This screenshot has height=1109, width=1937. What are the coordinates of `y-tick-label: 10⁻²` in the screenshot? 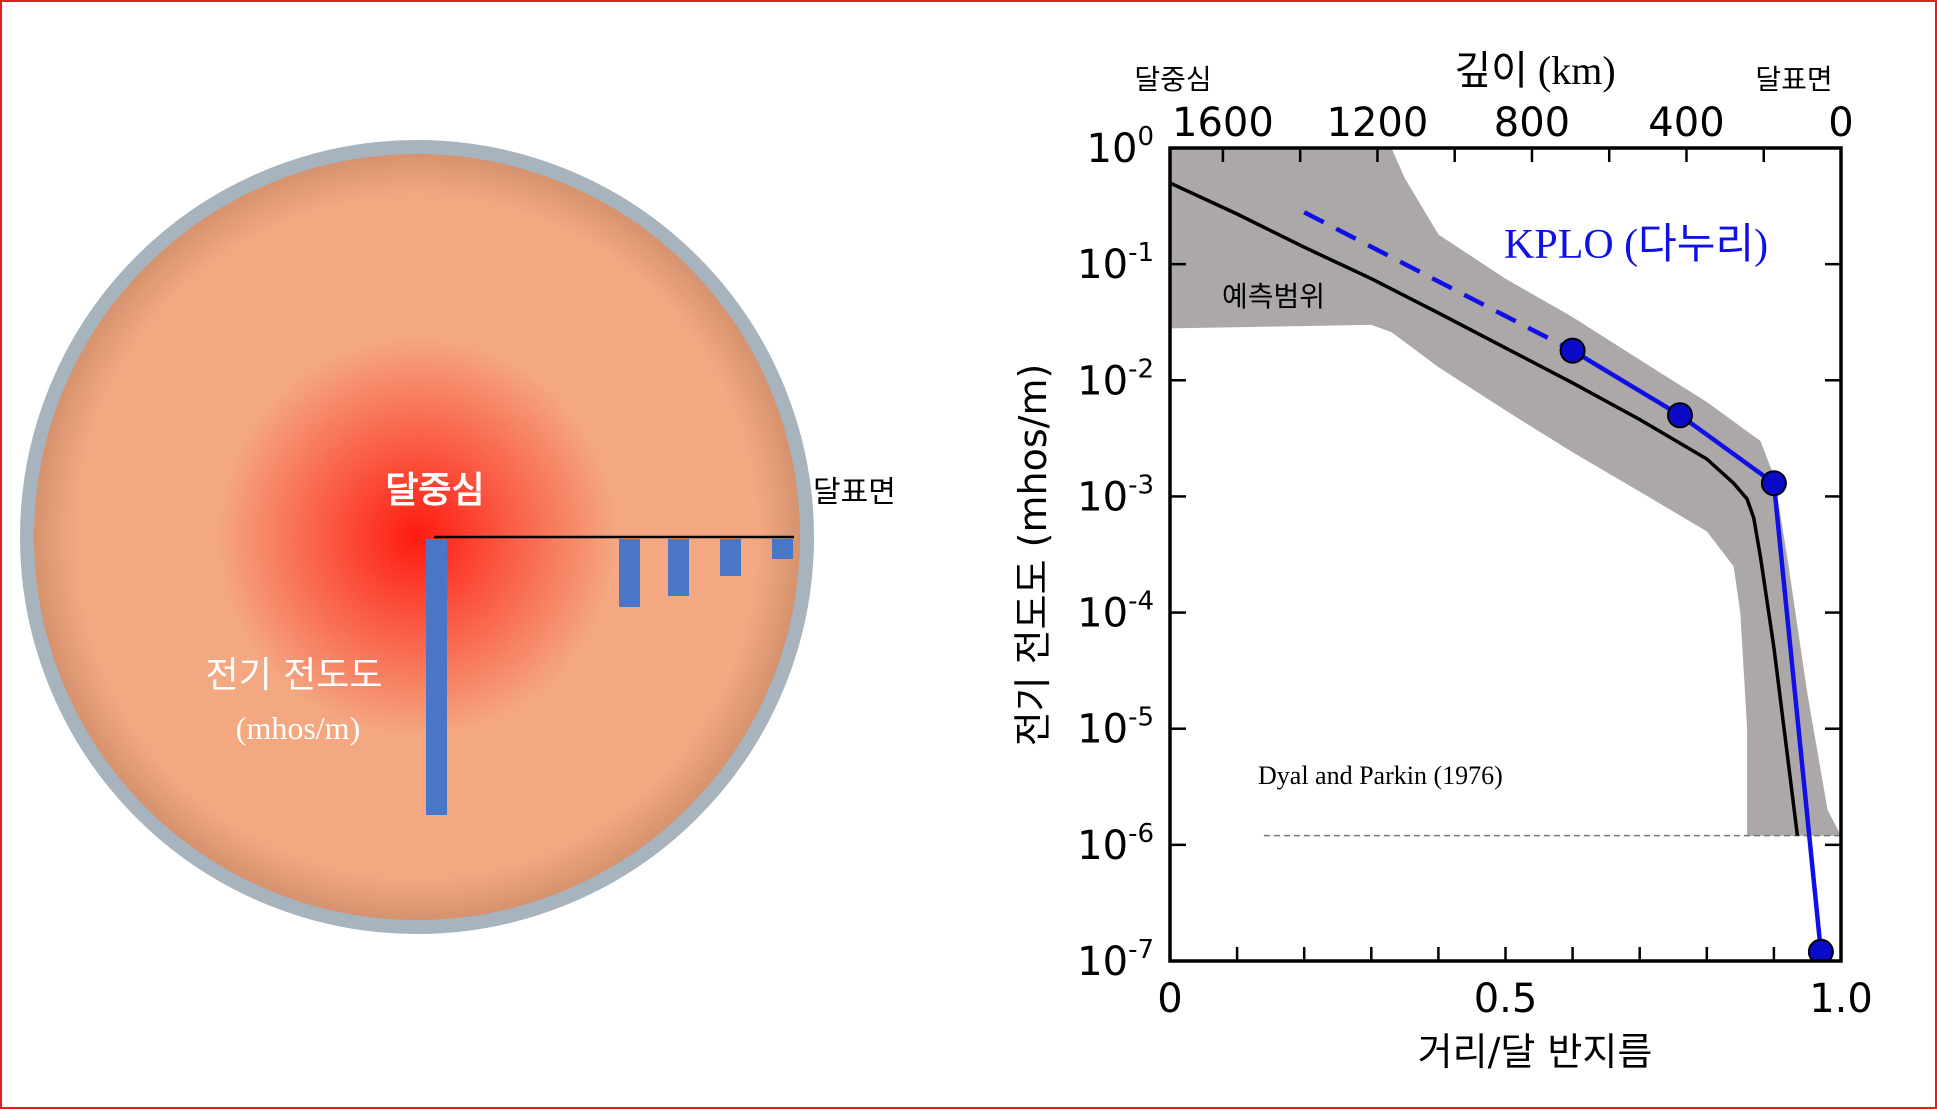 It's located at (1115, 379).